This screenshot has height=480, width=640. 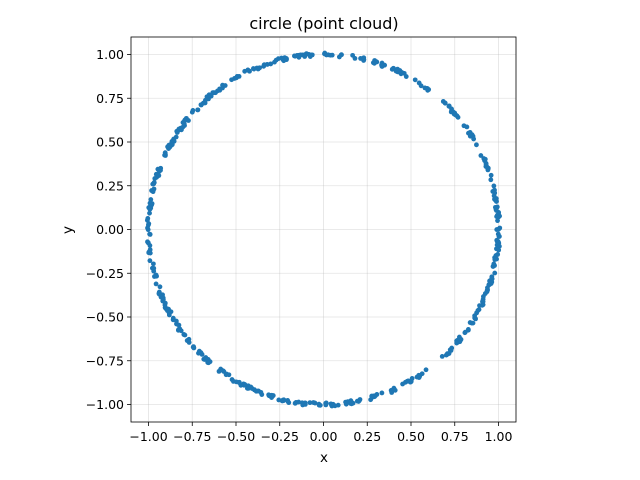 What do you see at coordinates (110, 54) in the screenshot?
I see `y-tick-label: 1.00` at bounding box center [110, 54].